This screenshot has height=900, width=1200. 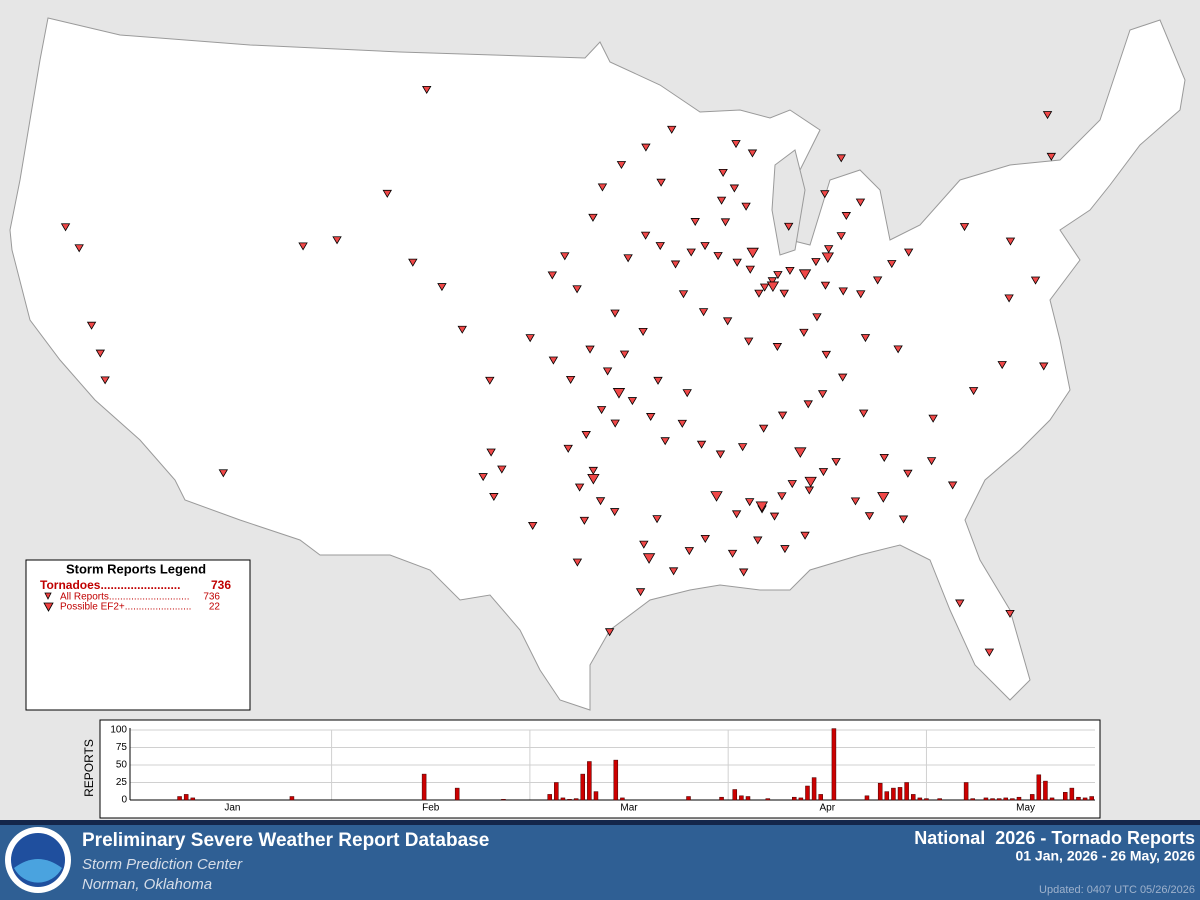 What do you see at coordinates (215, 607) in the screenshot?
I see `legend-ef2-count: 22` at bounding box center [215, 607].